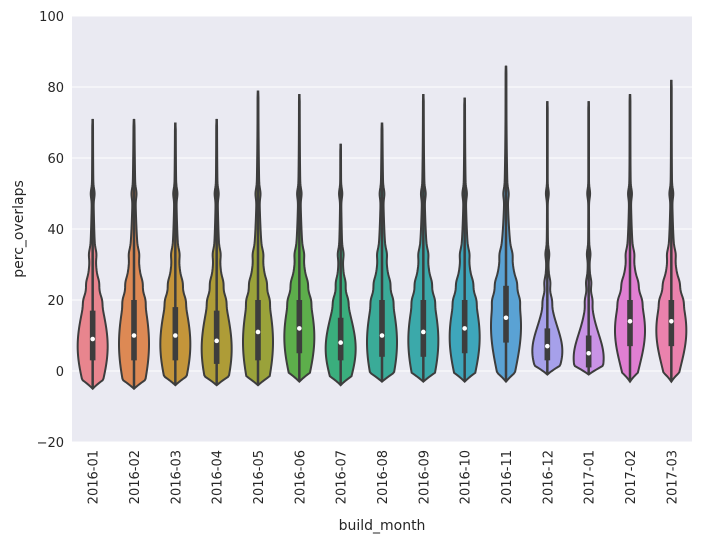  I want to click on y-tick-label: −20, so click(50, 443).